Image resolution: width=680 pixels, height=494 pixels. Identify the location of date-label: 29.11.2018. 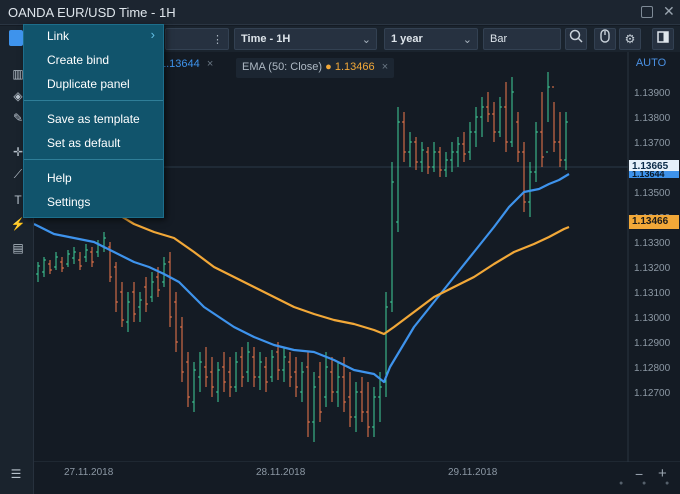
(473, 472).